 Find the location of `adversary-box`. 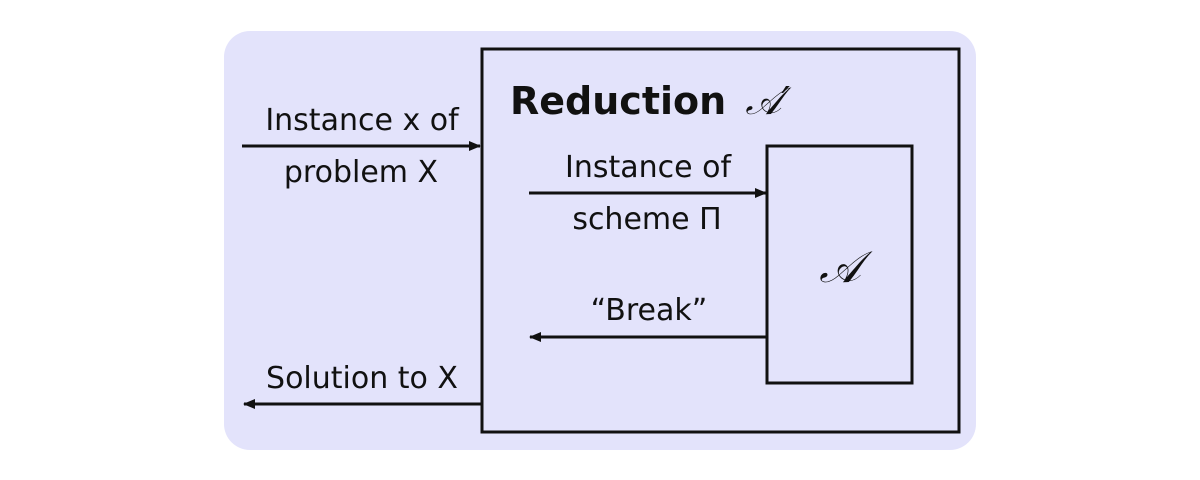

adversary-box is located at coordinates (839, 264).